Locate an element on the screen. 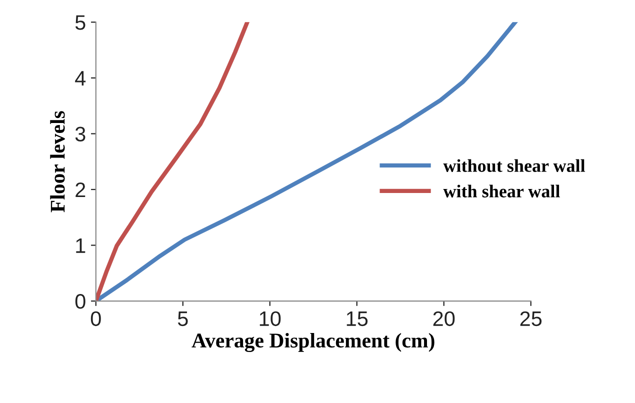 Image resolution: width=635 pixels, height=403 pixels. x-tick-label: 5 is located at coordinates (183, 319).